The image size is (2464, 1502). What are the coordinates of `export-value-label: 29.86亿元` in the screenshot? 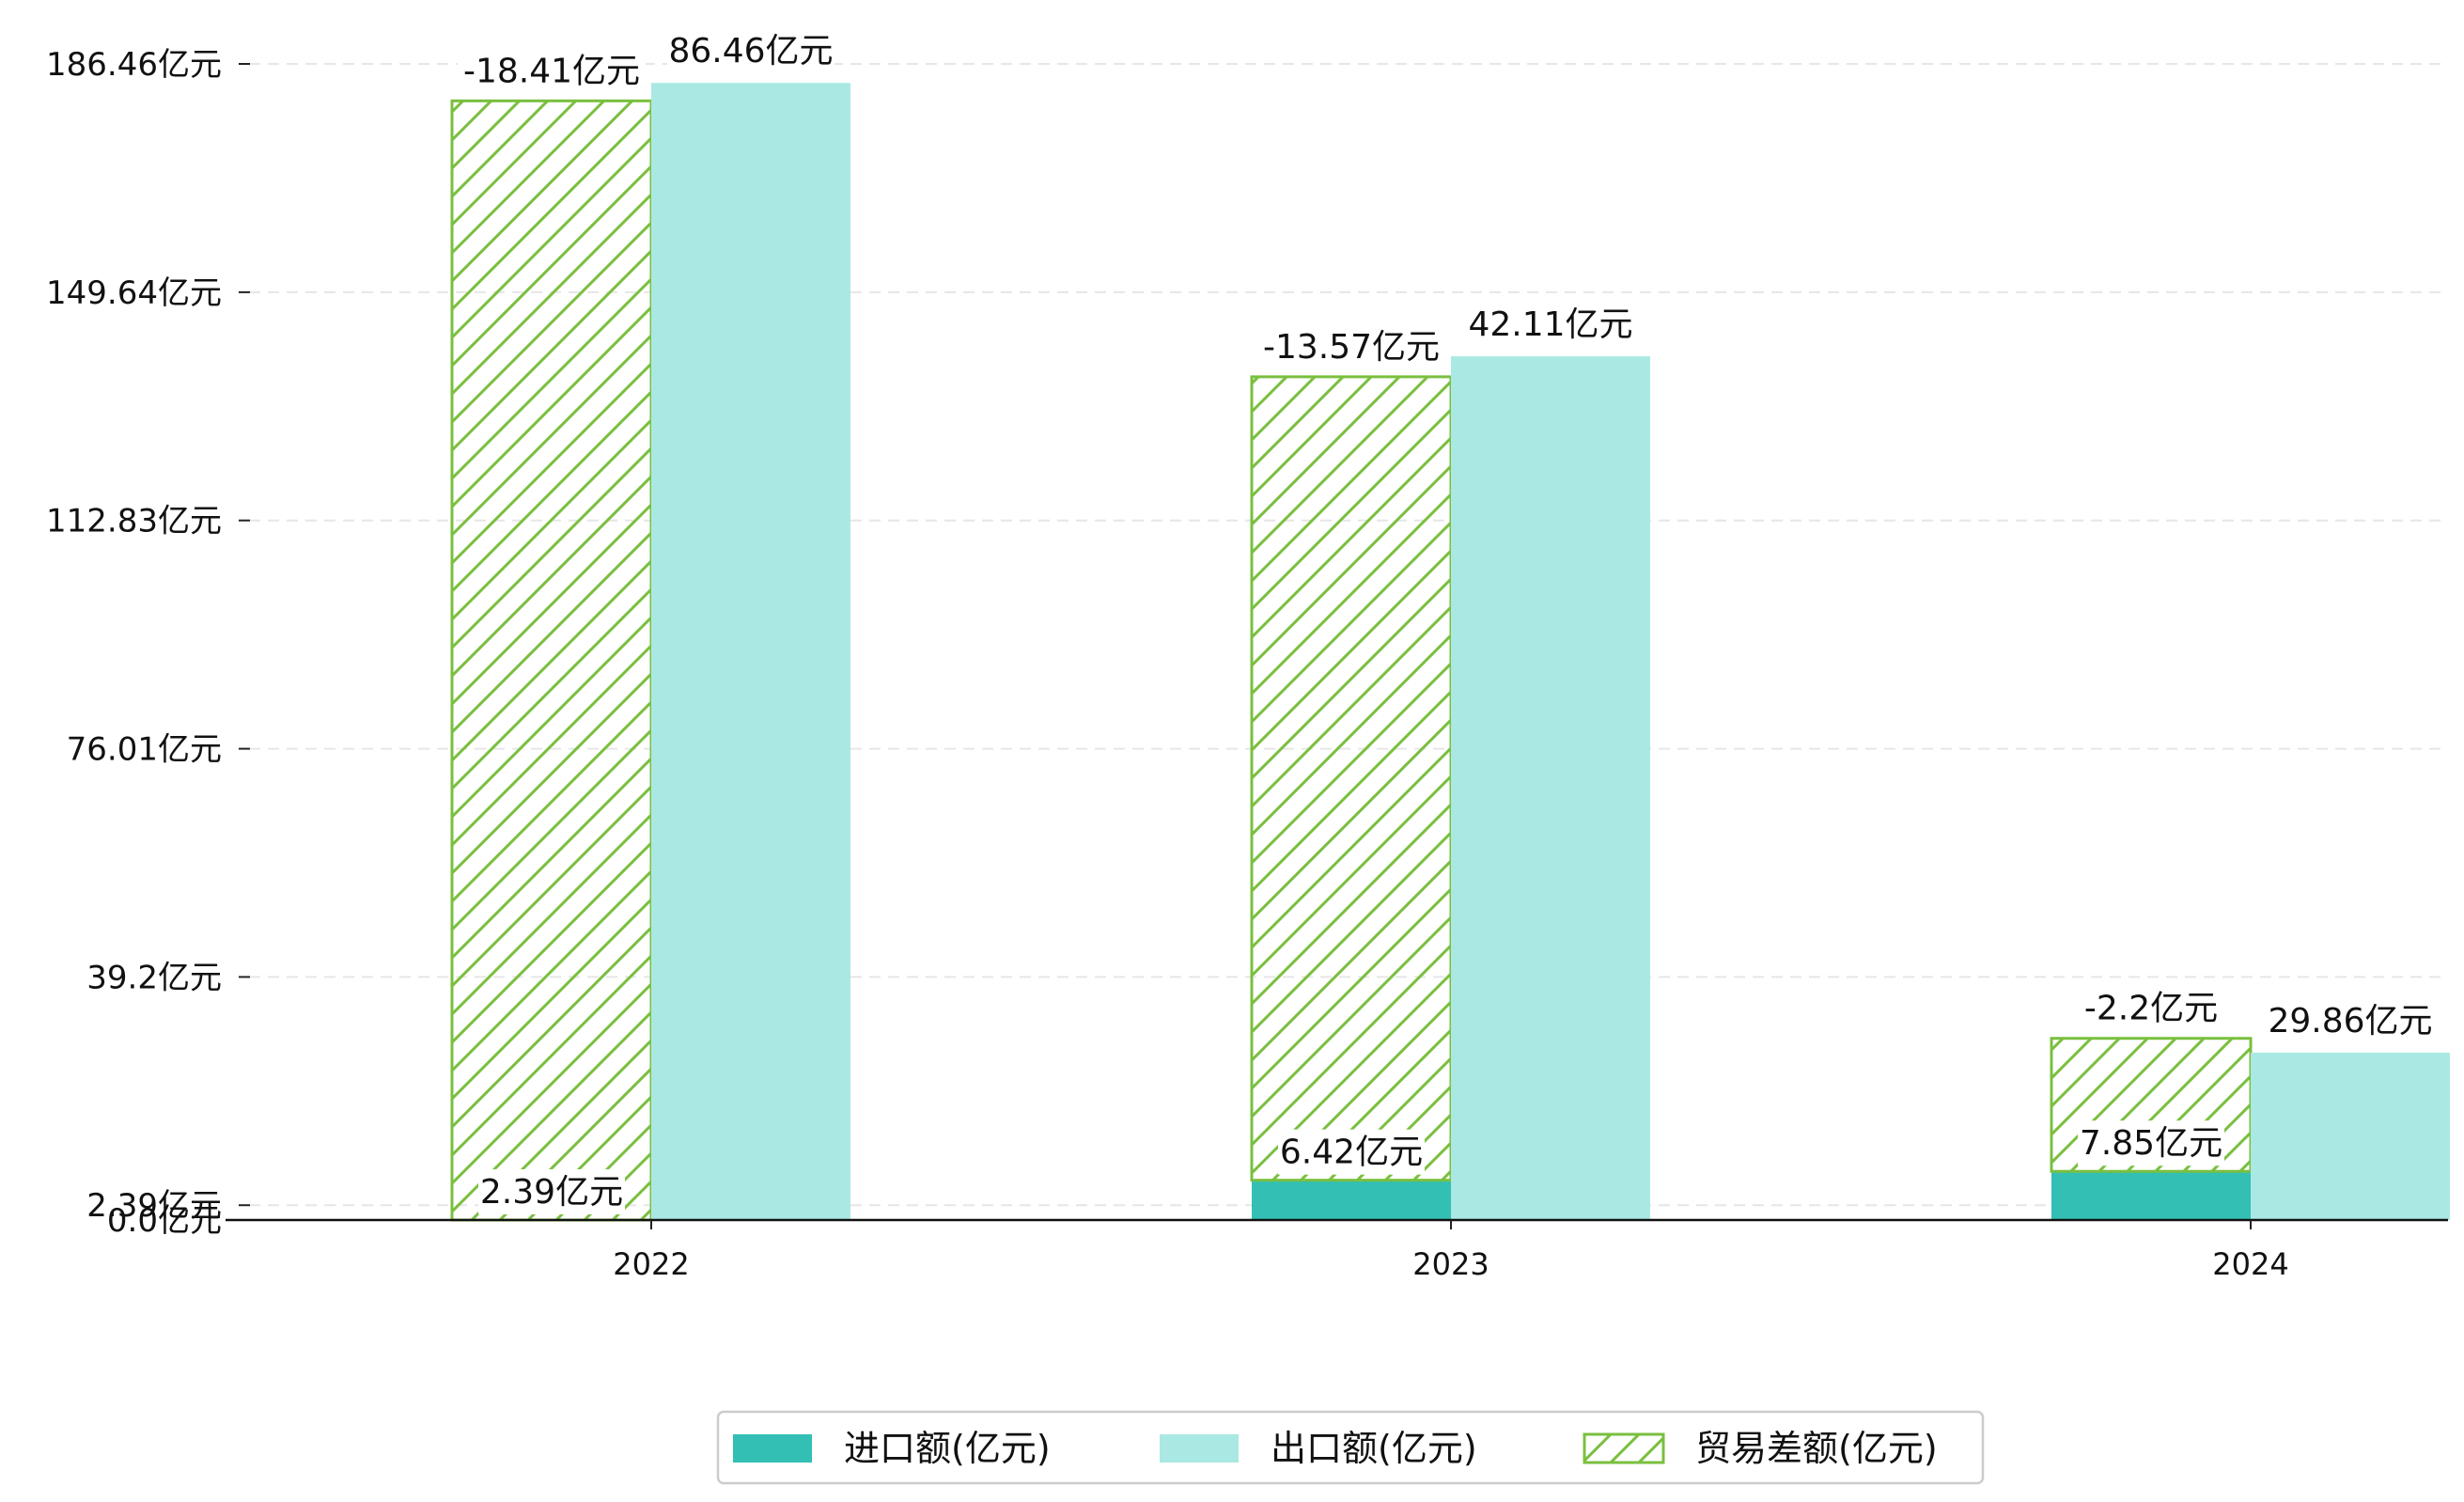 It's located at (2350, 1021).